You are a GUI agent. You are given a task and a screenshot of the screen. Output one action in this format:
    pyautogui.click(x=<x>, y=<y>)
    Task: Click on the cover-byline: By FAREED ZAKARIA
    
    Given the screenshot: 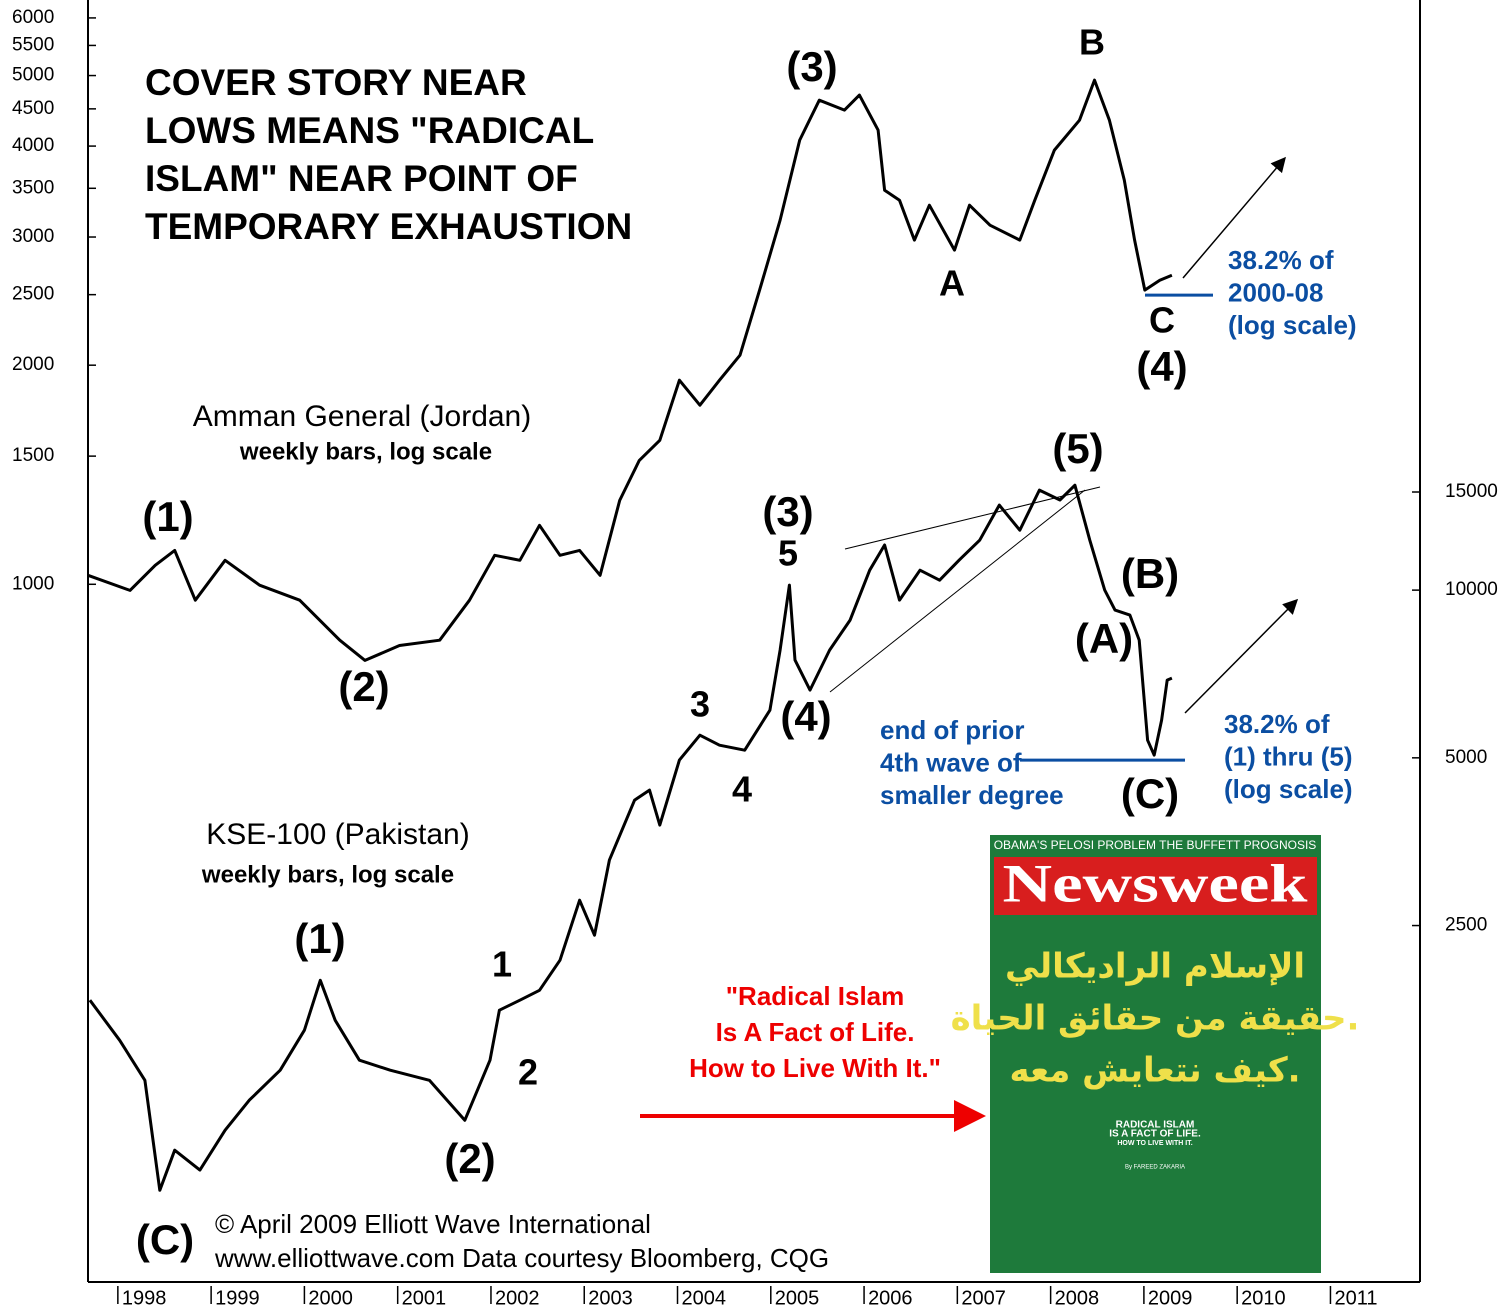 What is the action you would take?
    pyautogui.click(x=1155, y=1168)
    